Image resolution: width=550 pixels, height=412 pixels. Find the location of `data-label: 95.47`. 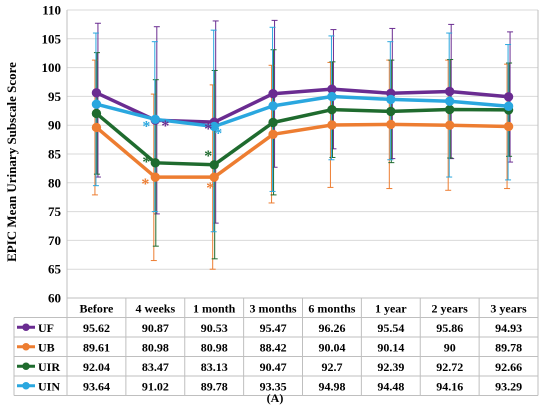

data-label: 95.47 is located at coordinates (273, 328).